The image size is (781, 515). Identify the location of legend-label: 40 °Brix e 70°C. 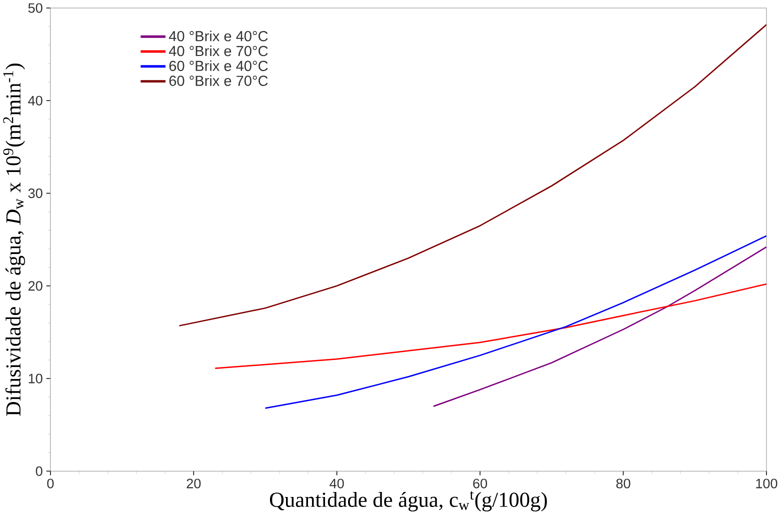
(218, 51).